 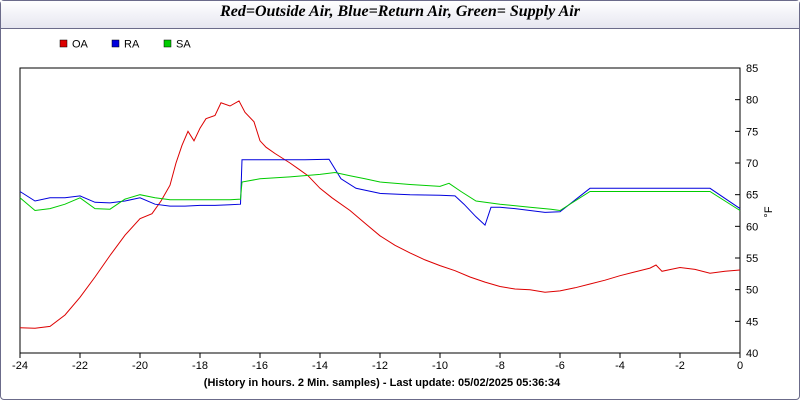 I want to click on title-bar, so click(x=400, y=15).